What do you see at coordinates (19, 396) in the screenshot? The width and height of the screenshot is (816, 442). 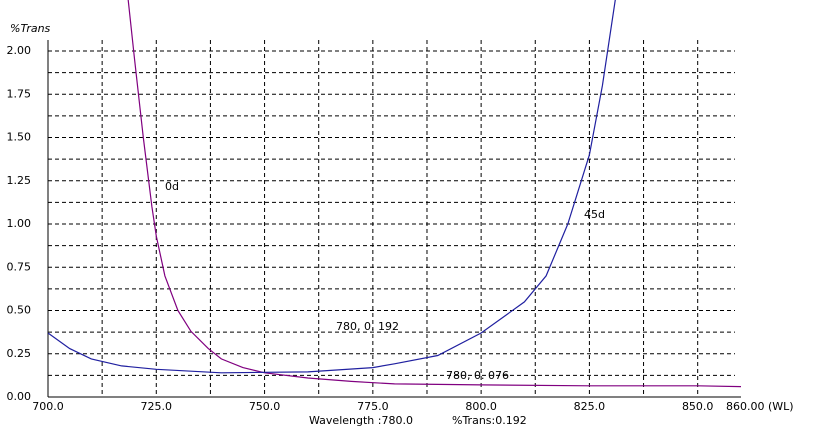 I see `y-tick-label: 0.00` at bounding box center [19, 396].